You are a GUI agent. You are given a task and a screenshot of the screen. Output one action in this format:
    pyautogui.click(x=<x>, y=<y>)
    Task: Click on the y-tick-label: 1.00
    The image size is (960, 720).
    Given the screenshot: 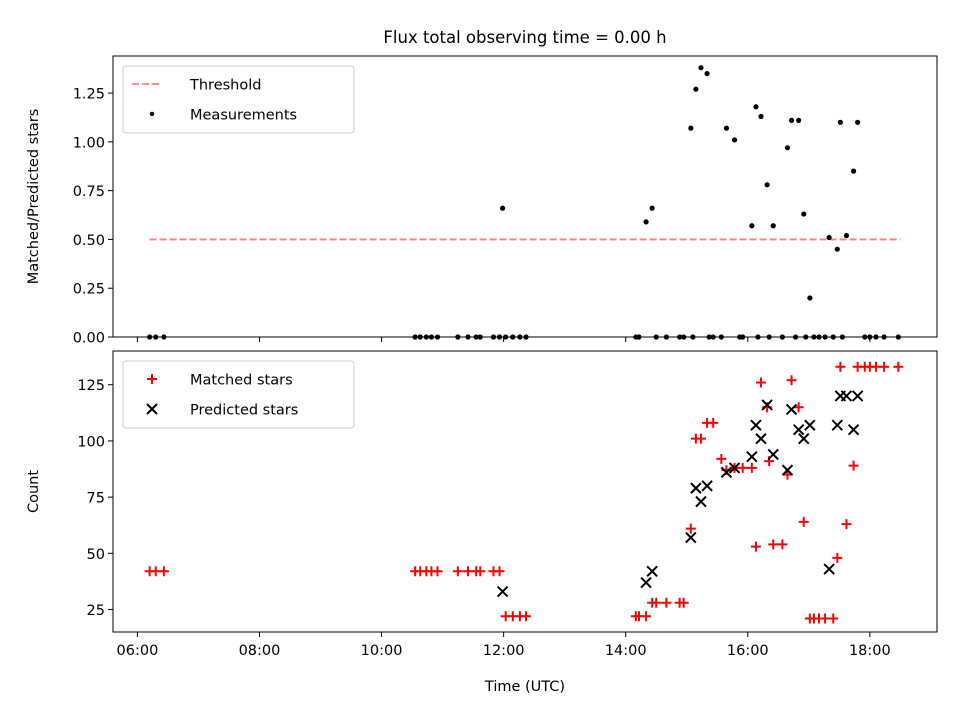 What is the action you would take?
    pyautogui.click(x=89, y=143)
    